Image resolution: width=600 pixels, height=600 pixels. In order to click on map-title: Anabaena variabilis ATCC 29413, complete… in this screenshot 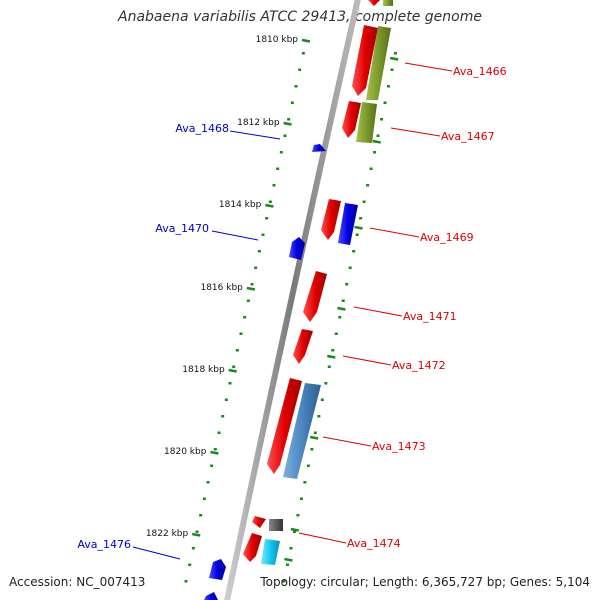, I will do `click(300, 17)`.